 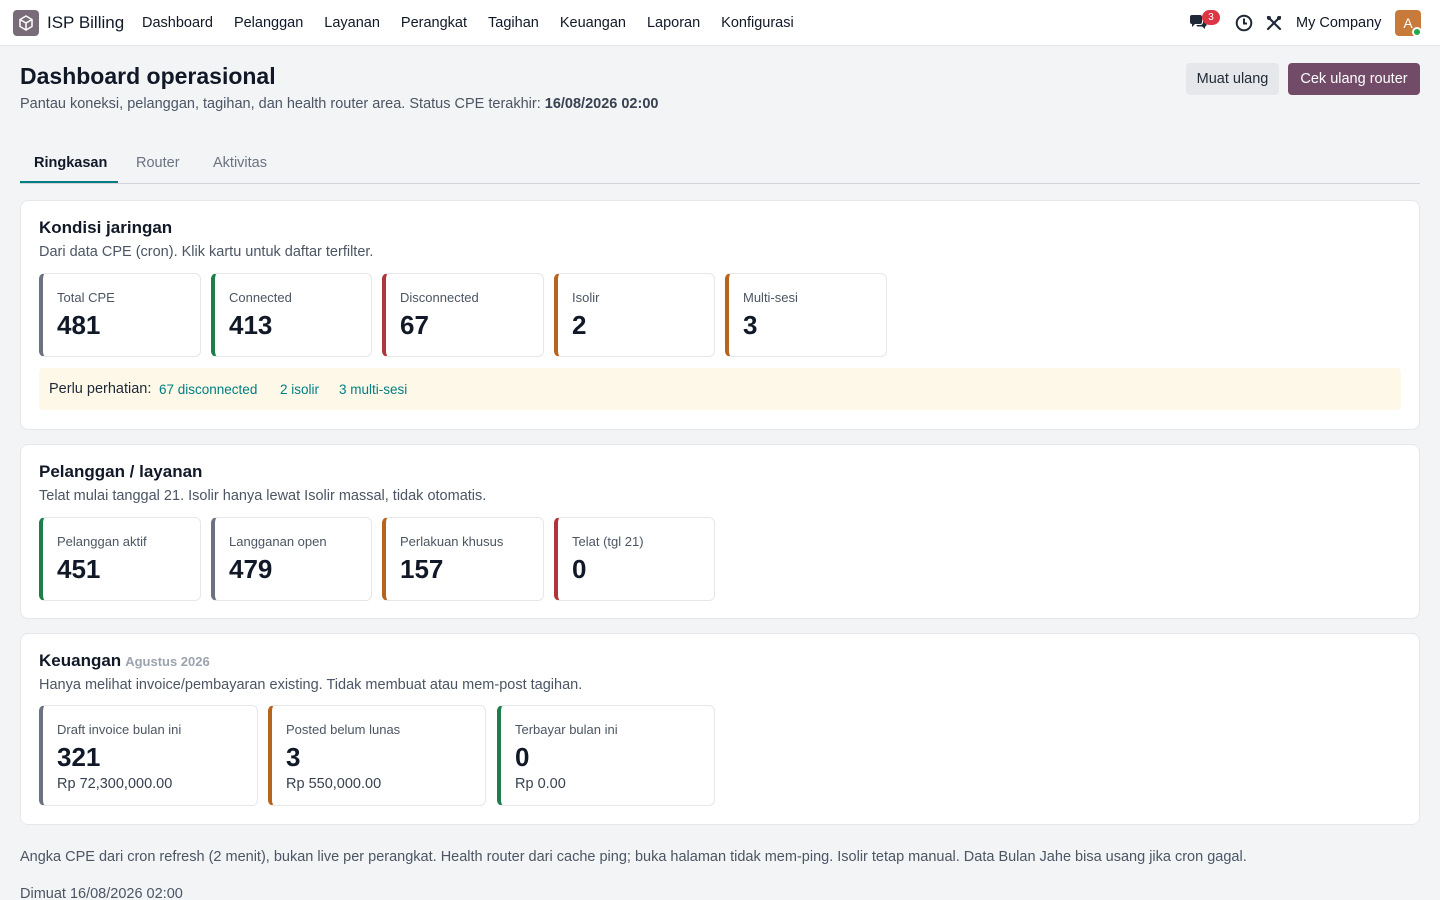 I want to click on clock-icon, so click(x=1244, y=23).